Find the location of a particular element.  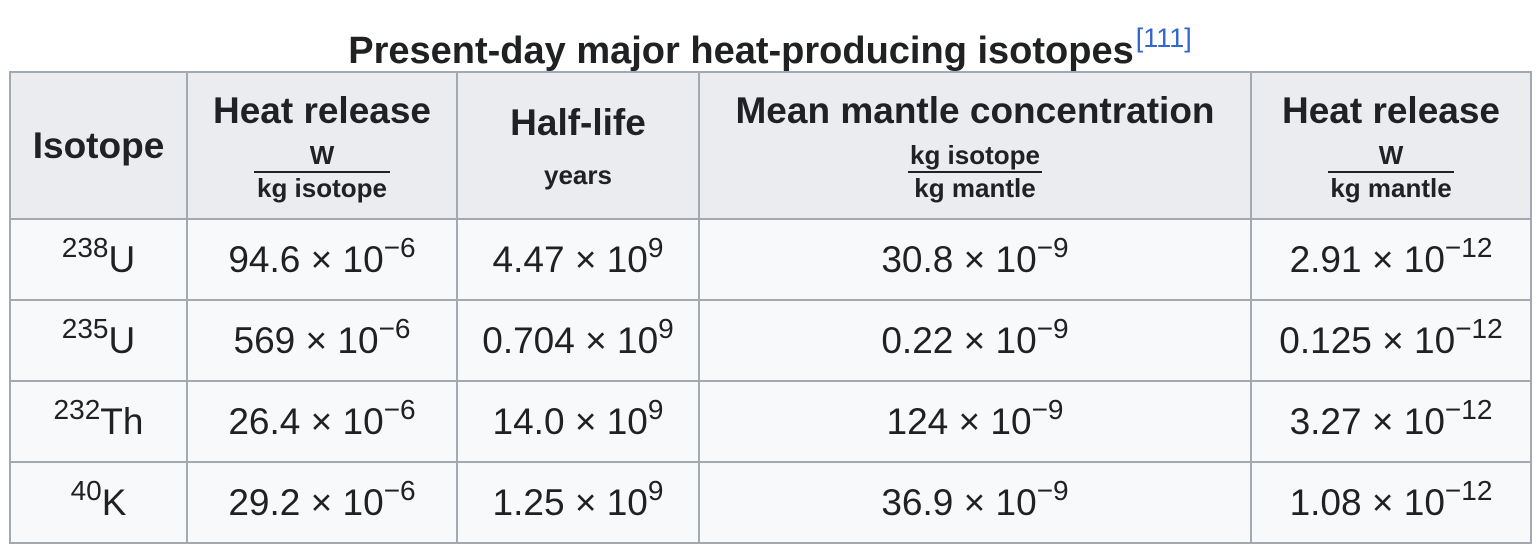

citation-link: [111] is located at coordinates (1163, 38).